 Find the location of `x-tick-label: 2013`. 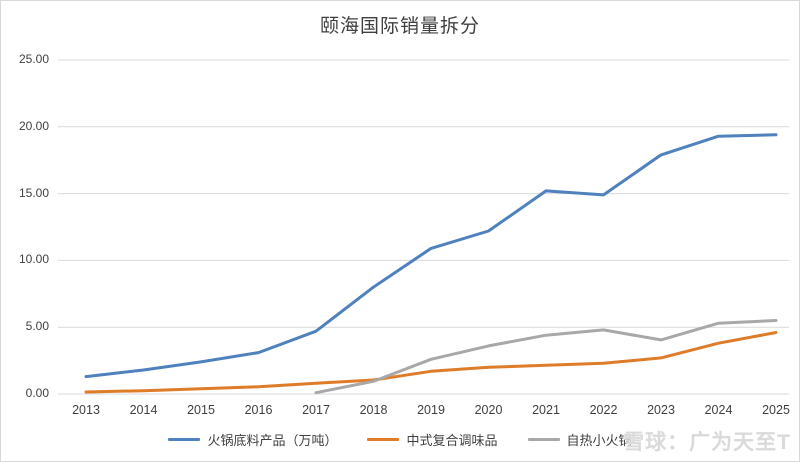

x-tick-label: 2013 is located at coordinates (86, 410).